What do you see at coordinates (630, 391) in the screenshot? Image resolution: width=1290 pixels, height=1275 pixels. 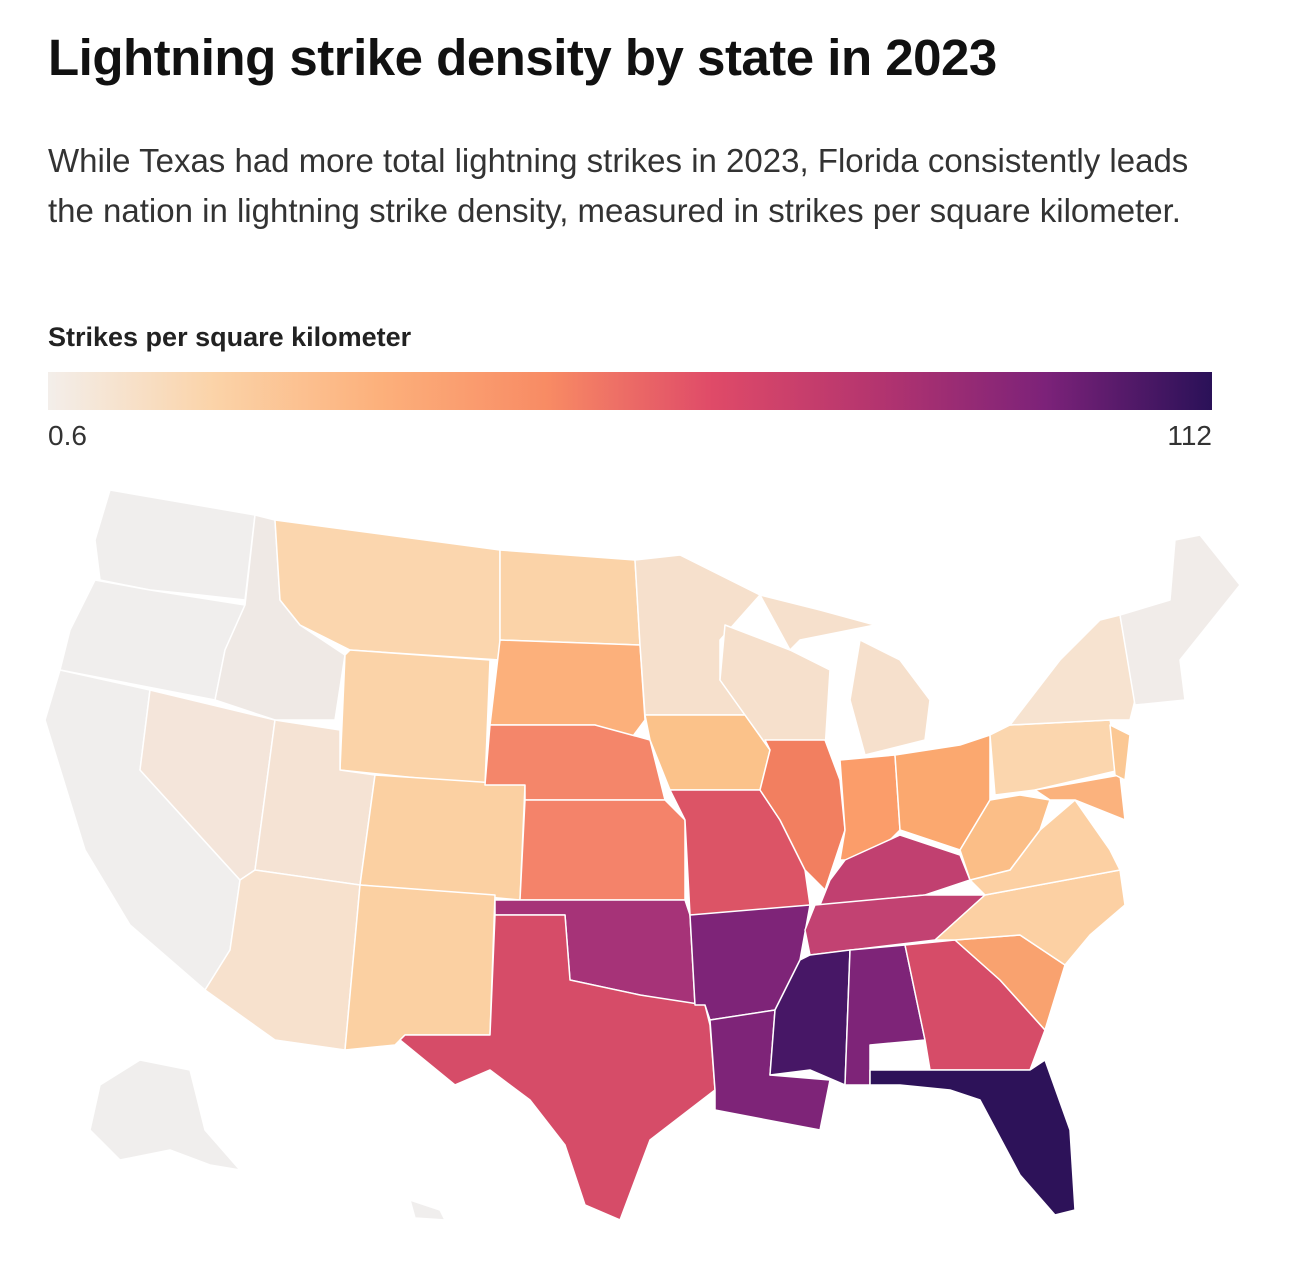 I see `legend-gradient` at bounding box center [630, 391].